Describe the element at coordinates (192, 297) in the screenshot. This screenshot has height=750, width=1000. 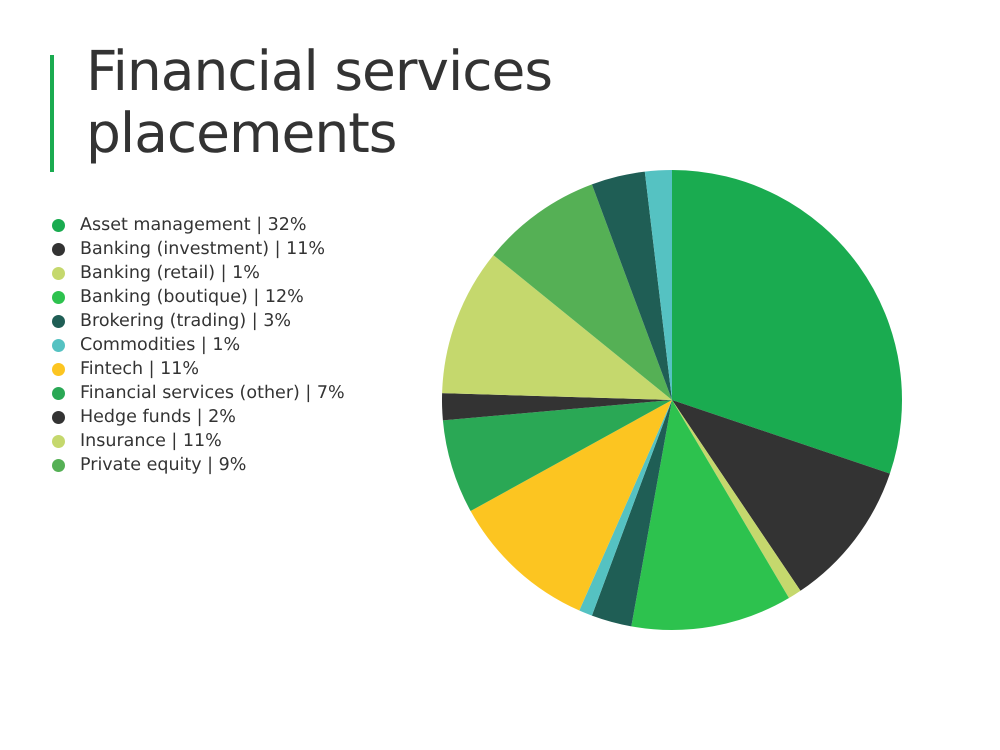
I see `legend-label: Banking (boutique) | 12%` at that location.